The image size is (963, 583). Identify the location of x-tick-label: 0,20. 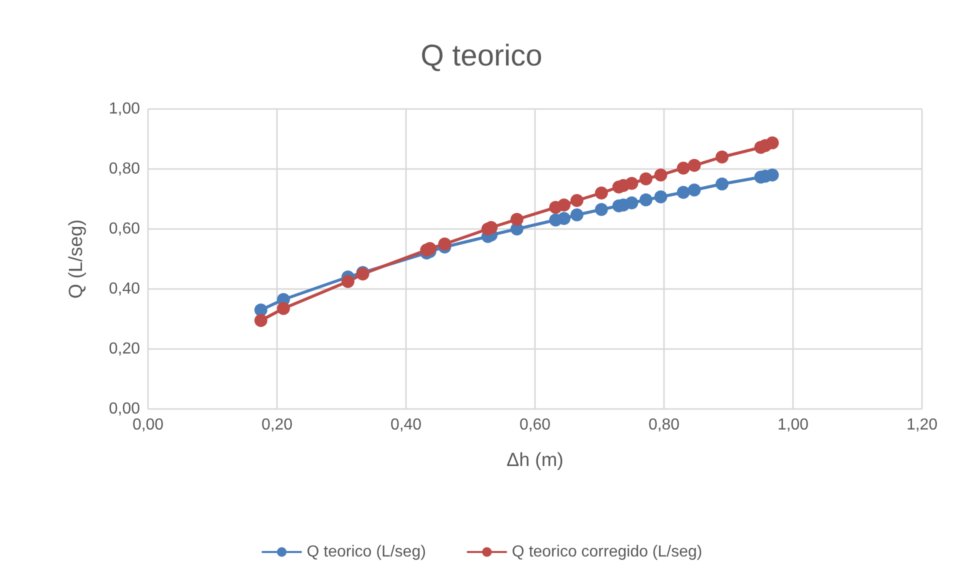
(277, 425).